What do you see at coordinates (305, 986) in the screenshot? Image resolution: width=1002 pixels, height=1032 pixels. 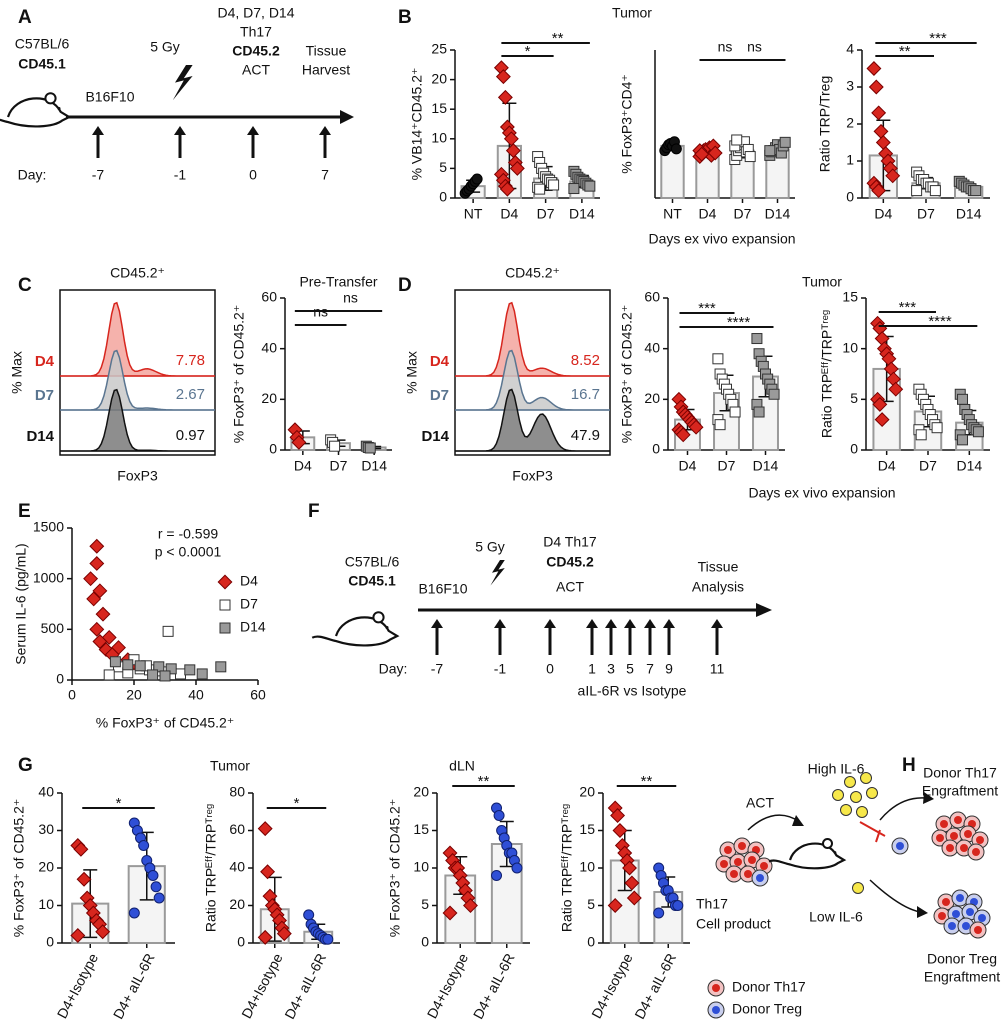 I see `x-tick-label: D4+ aIL-6R` at bounding box center [305, 986].